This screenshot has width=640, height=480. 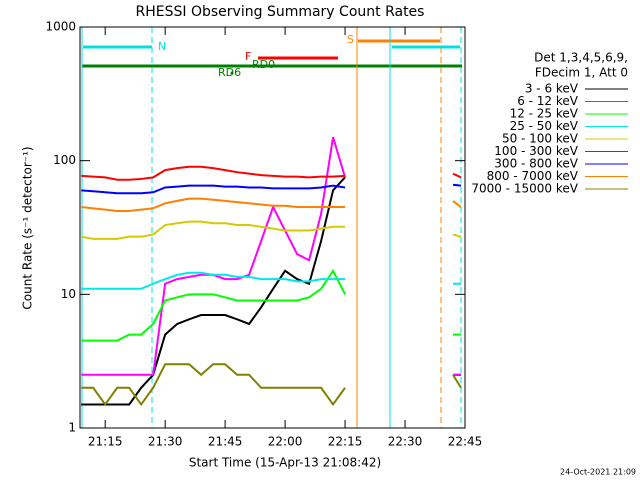 I want to click on y-tick-label: 100, so click(x=64, y=160).